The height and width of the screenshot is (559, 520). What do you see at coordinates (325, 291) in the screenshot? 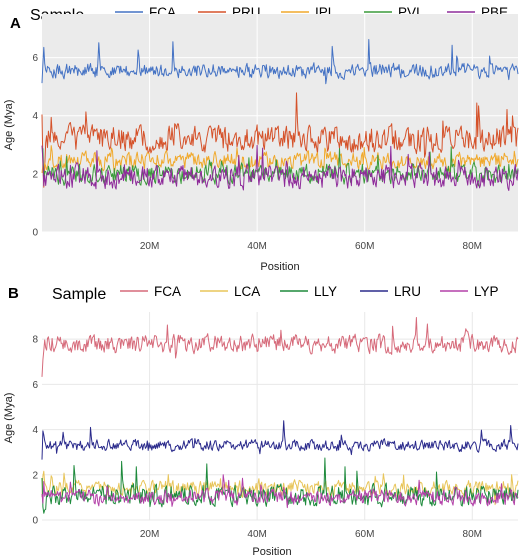
I see `legend-label-lly: LLY` at bounding box center [325, 291].